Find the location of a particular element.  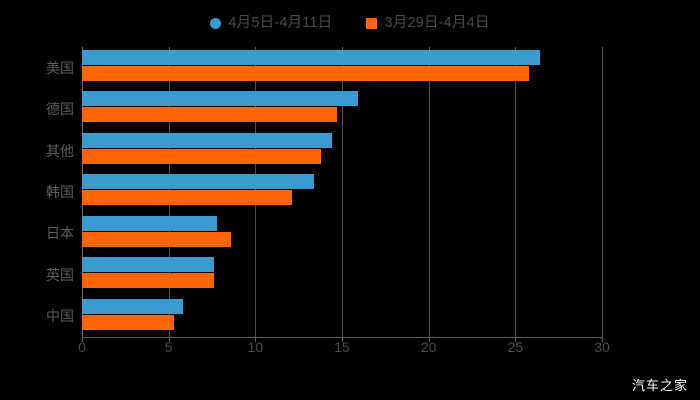

legend-swatch-circle-icon is located at coordinates (216, 23).